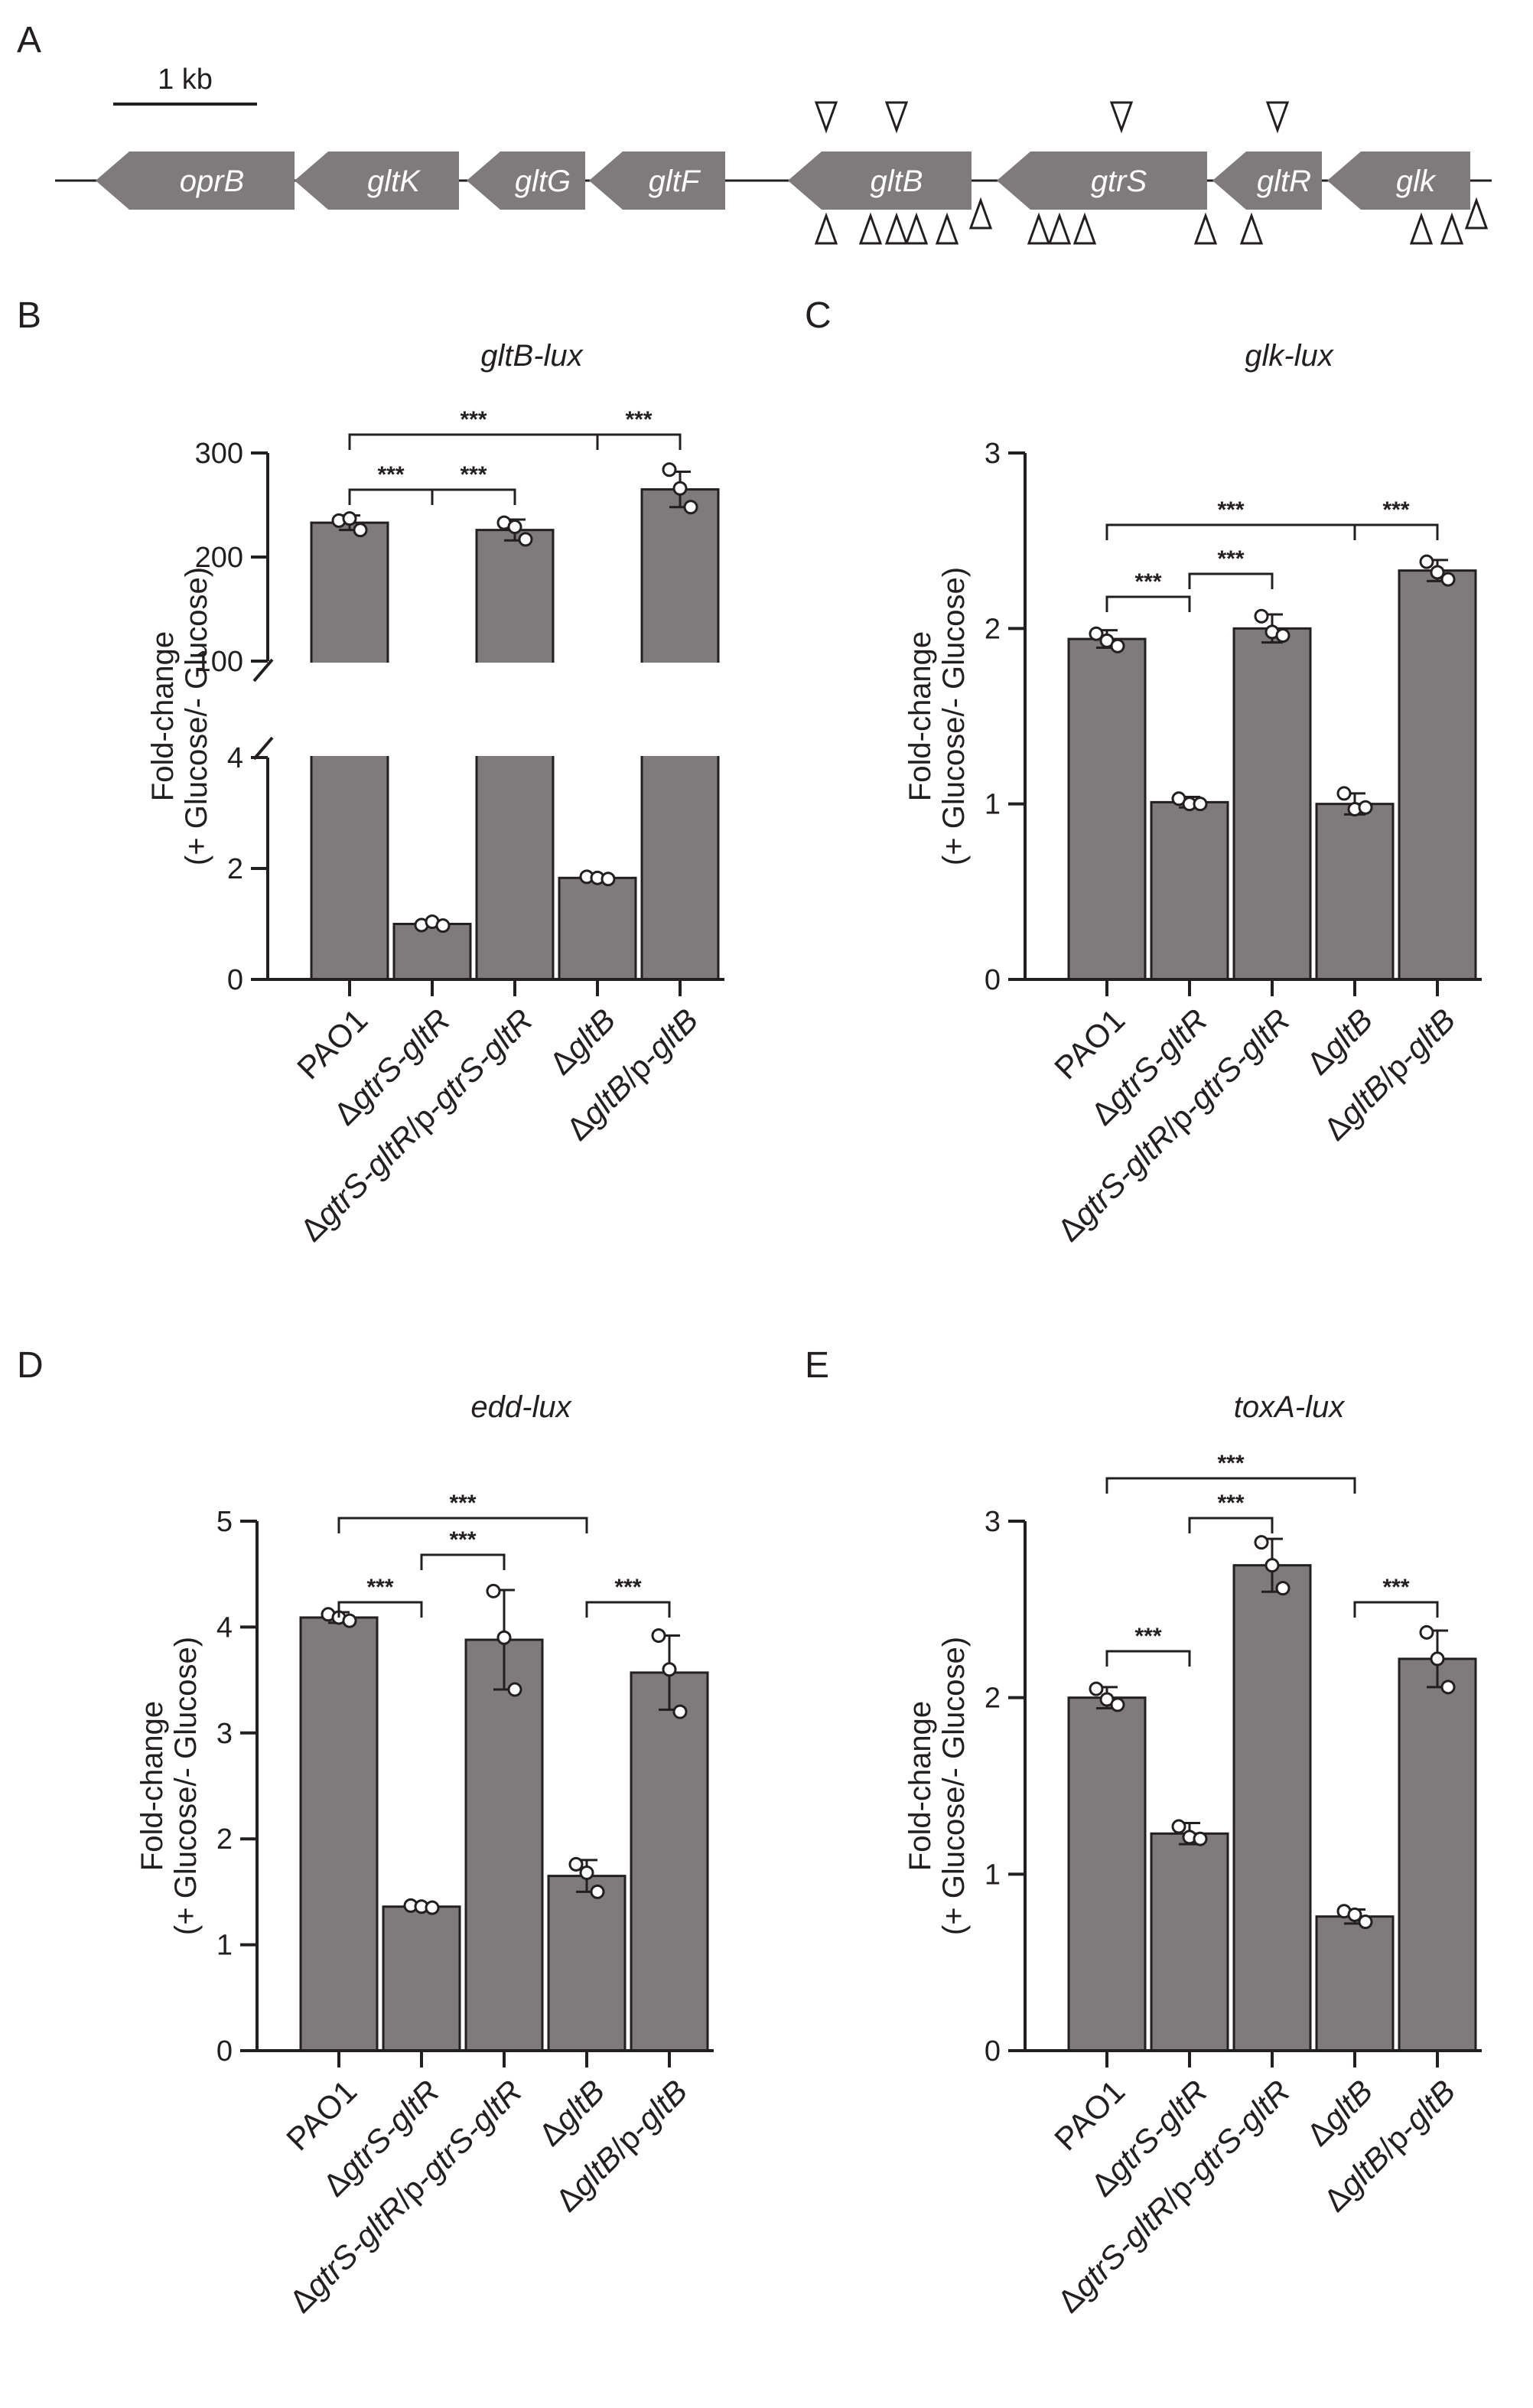 The image size is (1533, 2408). What do you see at coordinates (817, 1365) in the screenshot?
I see `panel-letter-e: E` at bounding box center [817, 1365].